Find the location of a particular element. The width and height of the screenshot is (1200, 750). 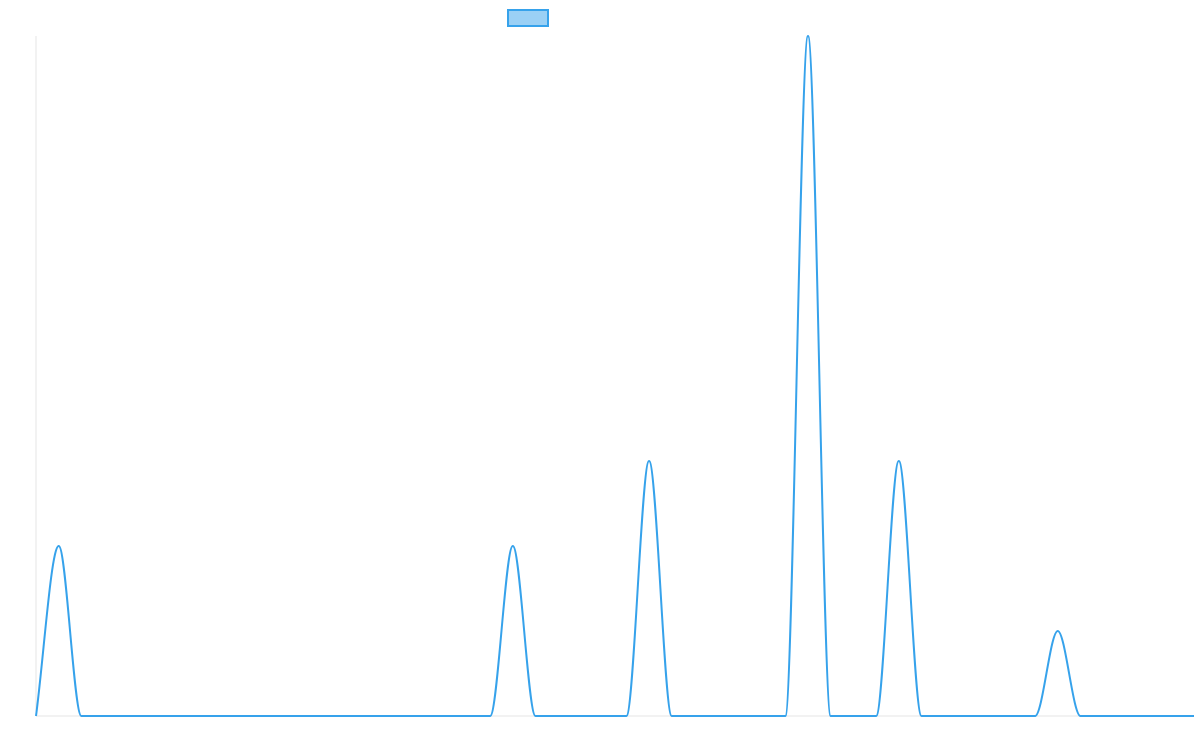

legend is located at coordinates (528, 18).